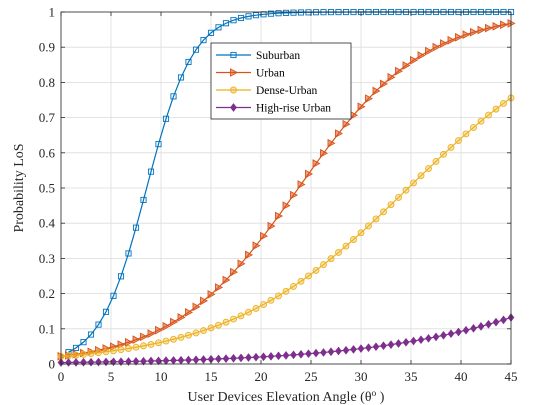 Image resolution: width=533 pixels, height=405 pixels. I want to click on y-tick-label: 0.2, so click(47, 293).